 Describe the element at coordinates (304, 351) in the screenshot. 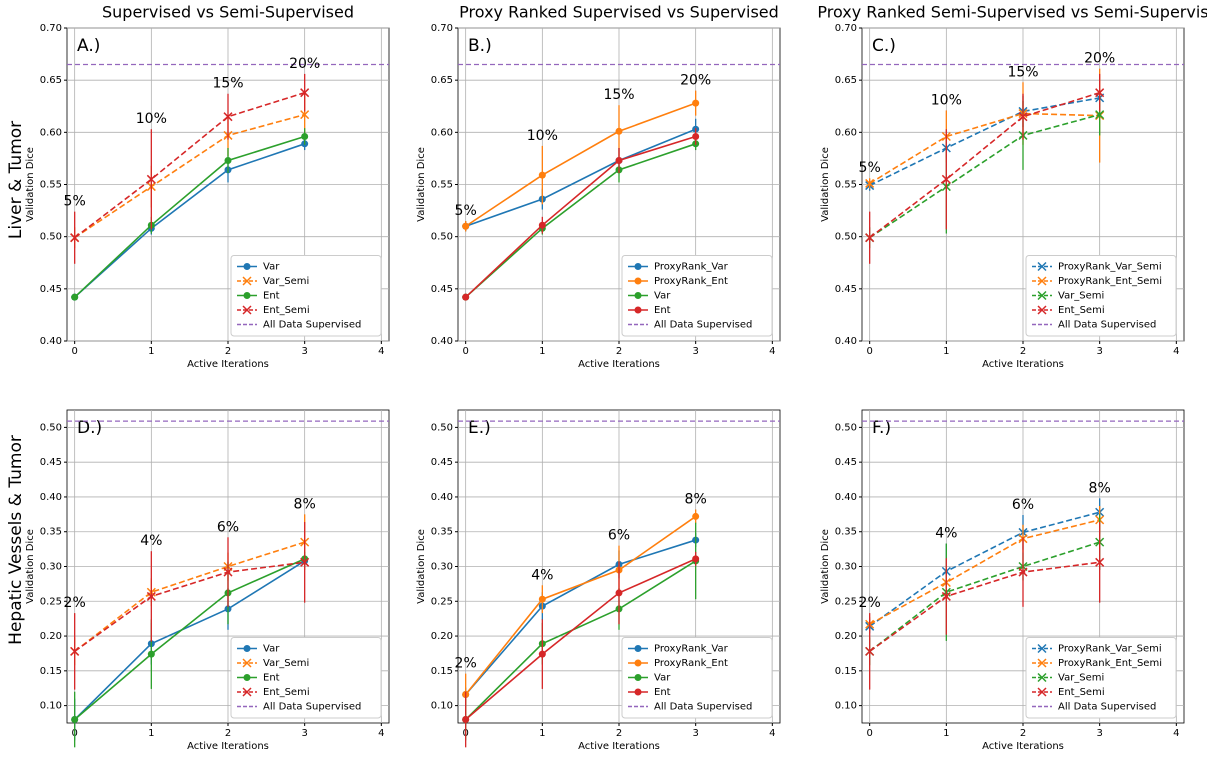

I see `x-tick-label: 3` at that location.